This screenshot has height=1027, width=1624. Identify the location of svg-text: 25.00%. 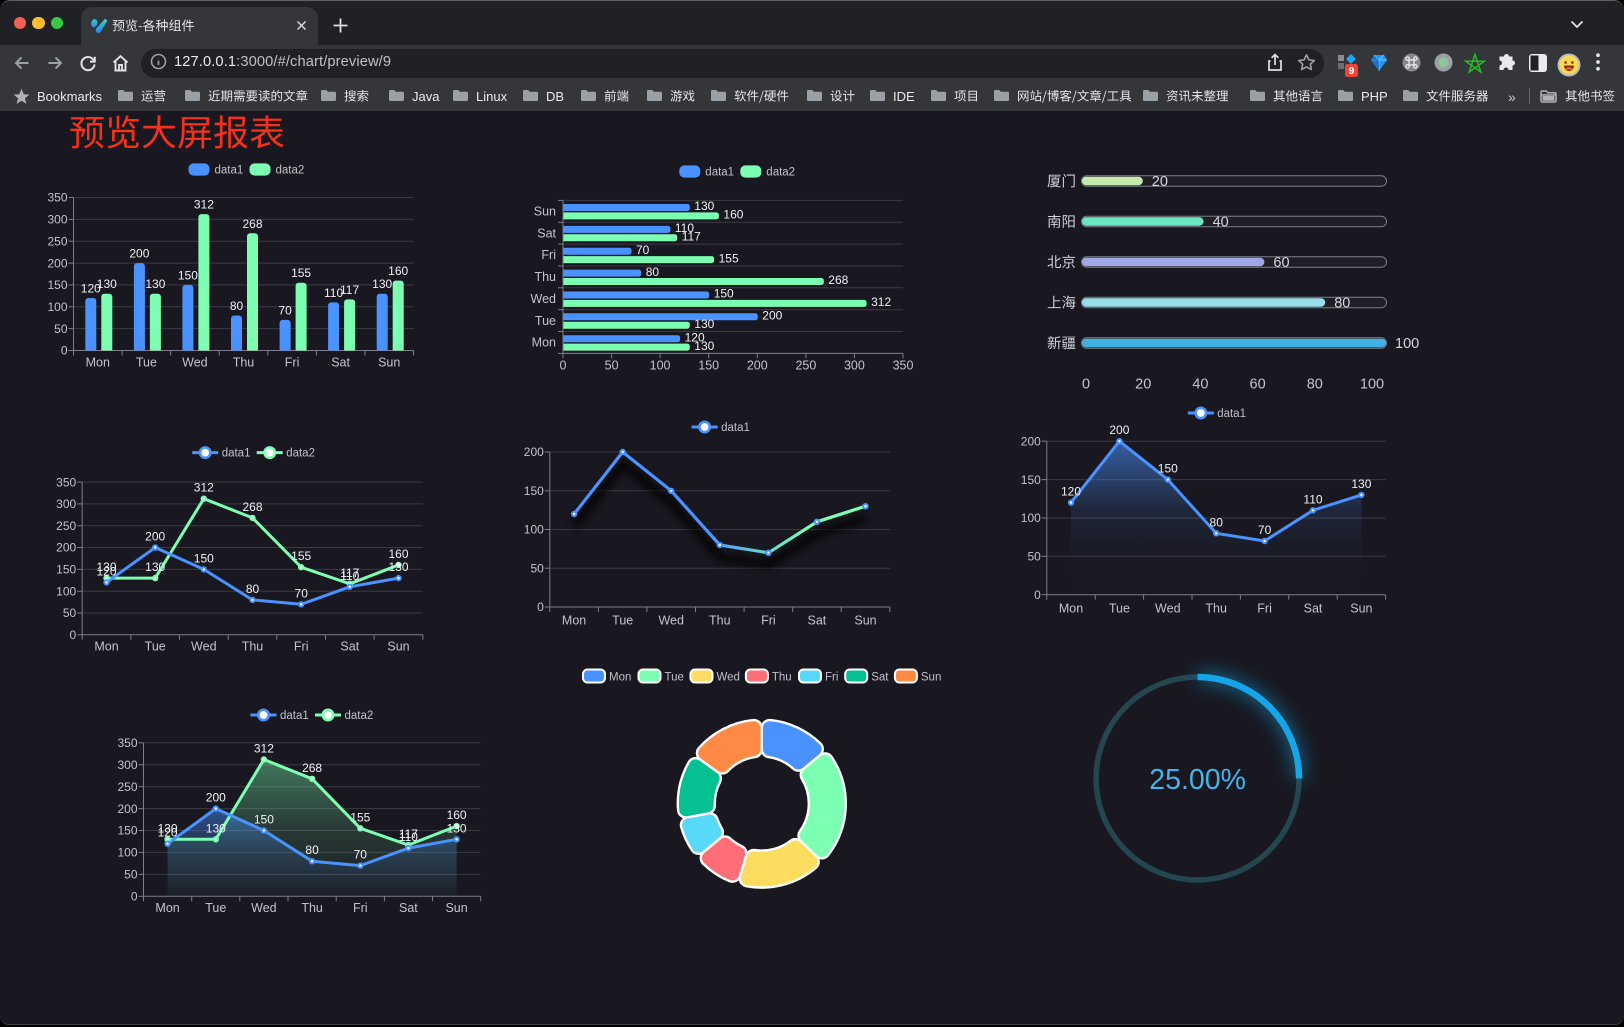
(1197, 780).